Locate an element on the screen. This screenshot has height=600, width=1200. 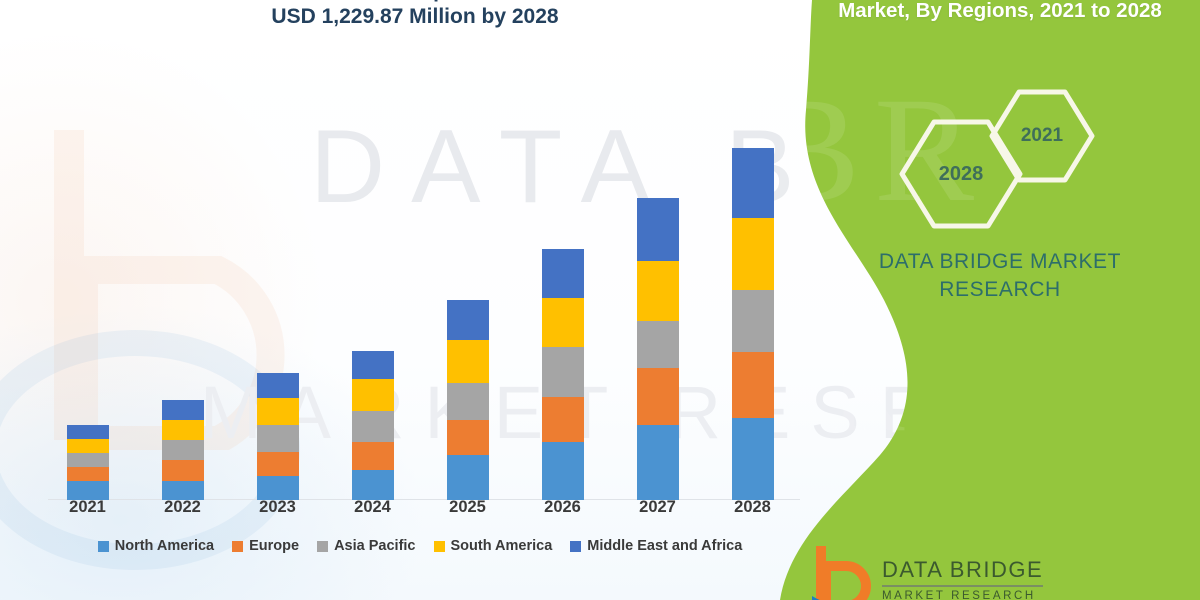
legend-item: Europe is located at coordinates (265, 546).